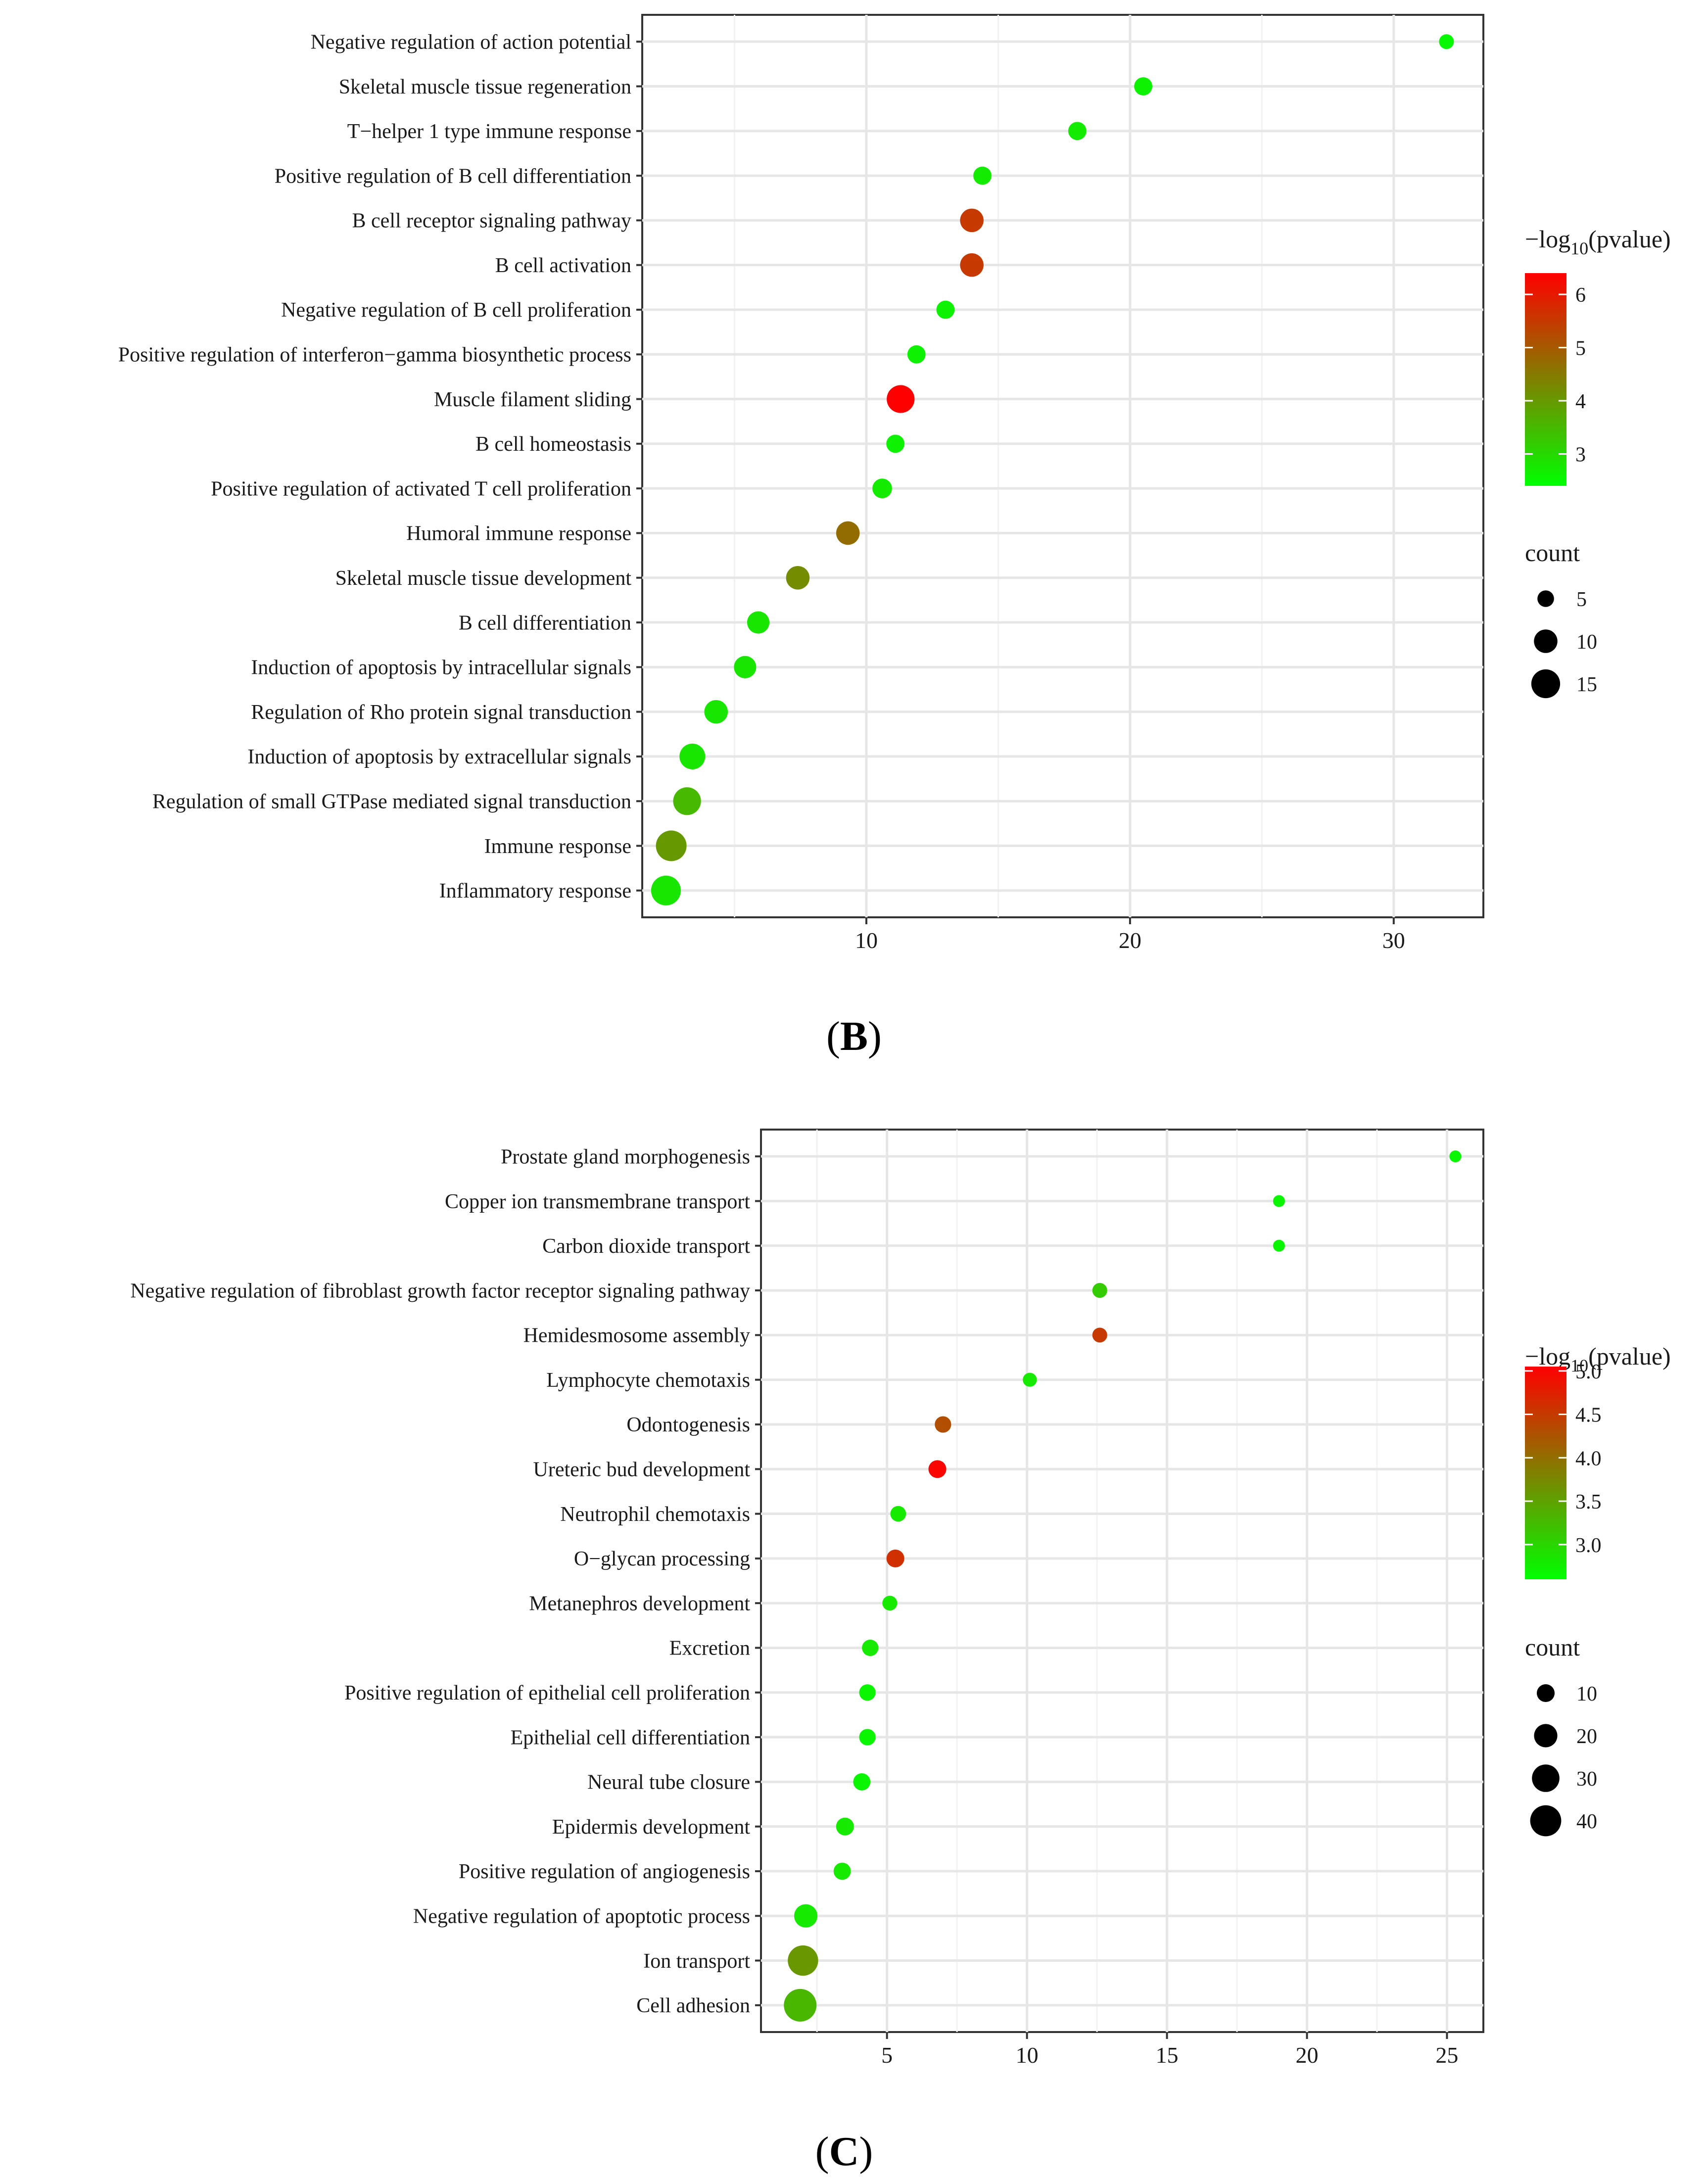  Describe the element at coordinates (636, 1336) in the screenshot. I see `y-tick-label: Hemidesmosome assembly` at that location.